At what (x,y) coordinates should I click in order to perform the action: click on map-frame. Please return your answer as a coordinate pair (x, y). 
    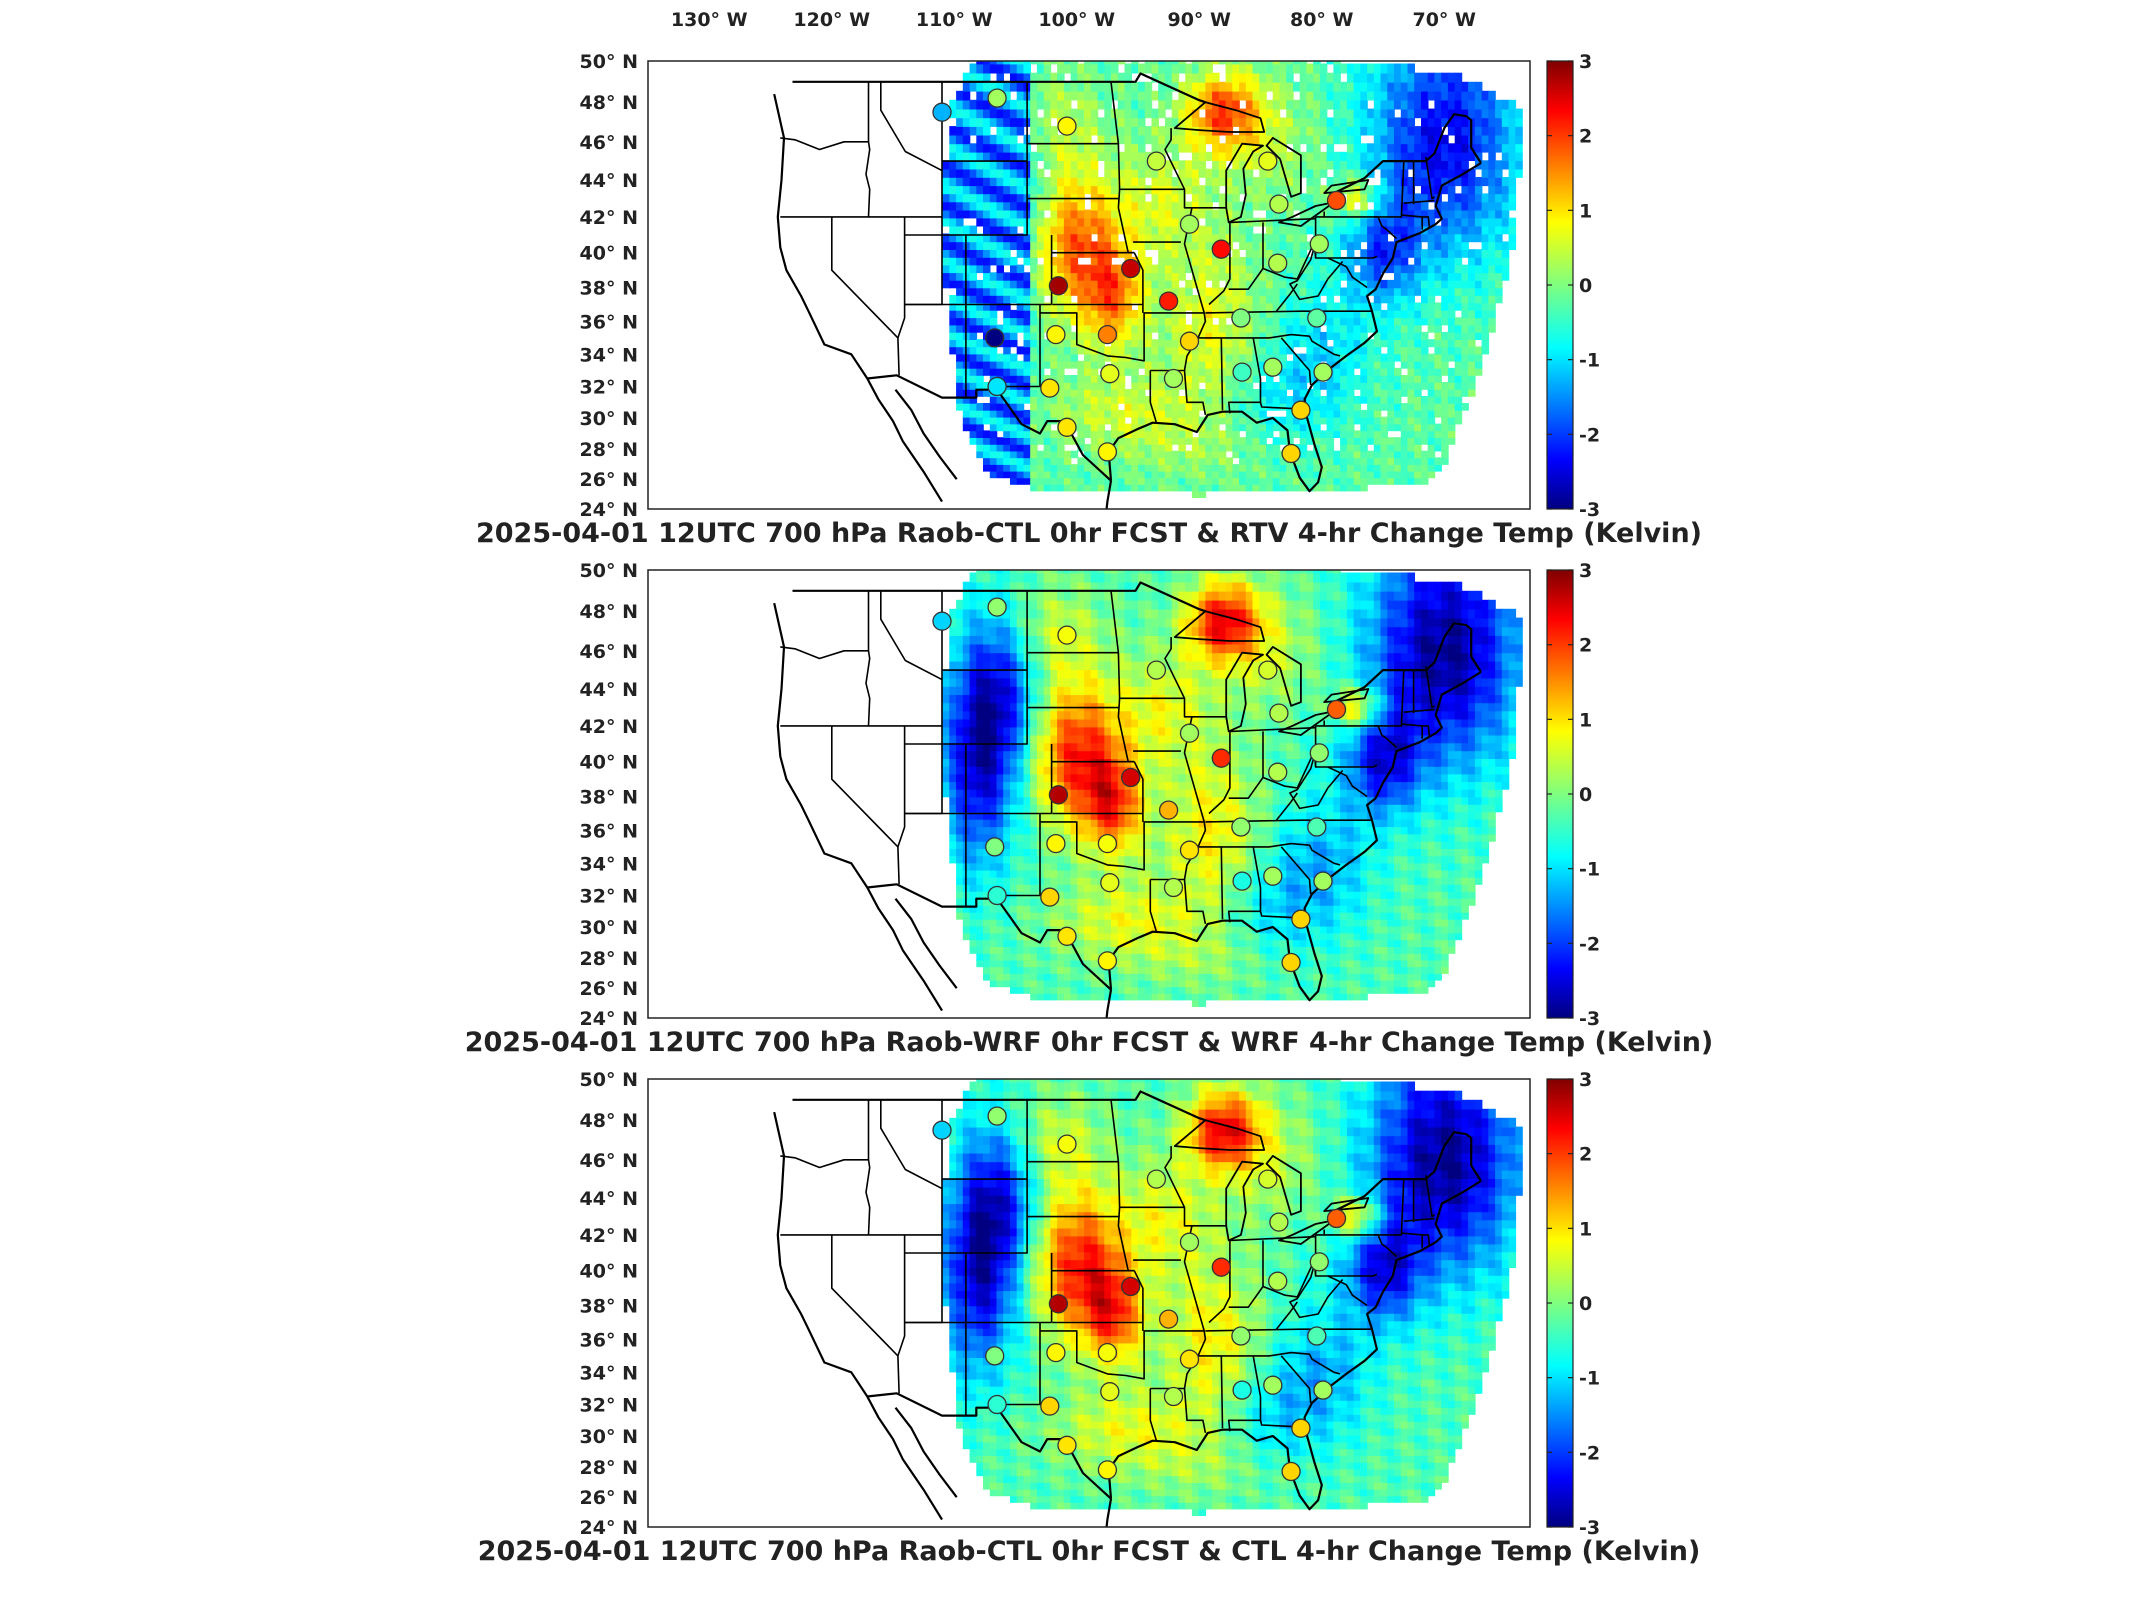
    Looking at the image, I should click on (1089, 285).